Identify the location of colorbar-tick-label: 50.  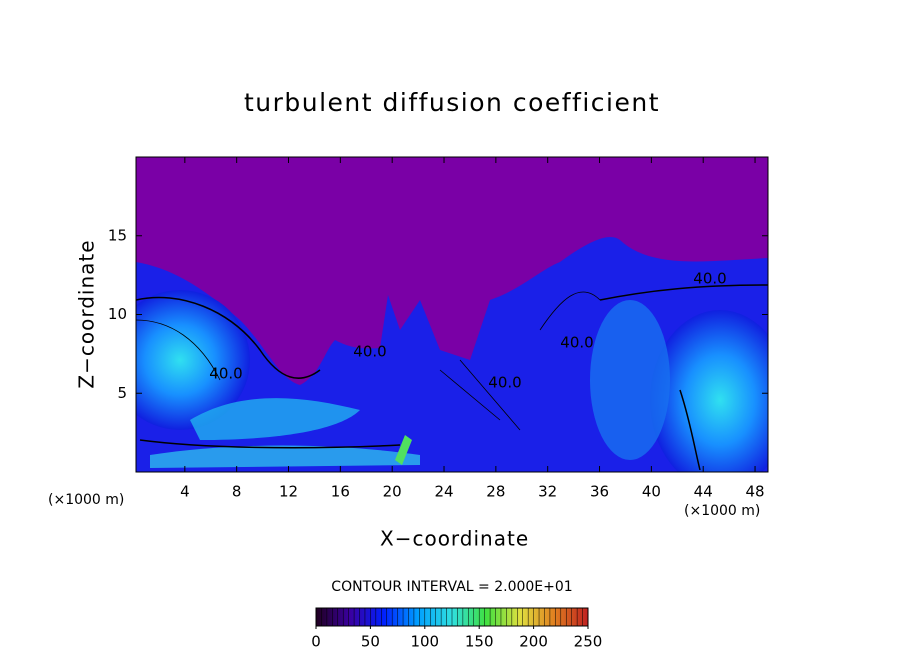
(370, 642).